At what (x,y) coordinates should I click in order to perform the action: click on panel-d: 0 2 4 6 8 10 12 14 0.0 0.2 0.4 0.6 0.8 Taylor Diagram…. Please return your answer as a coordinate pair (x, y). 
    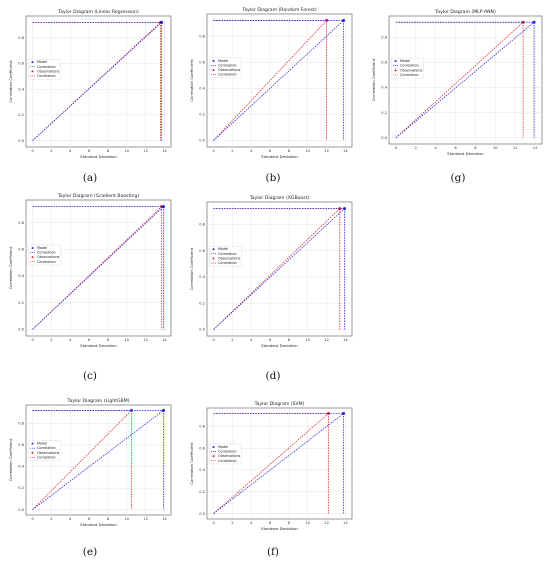
    Looking at the image, I should click on (270, 273).